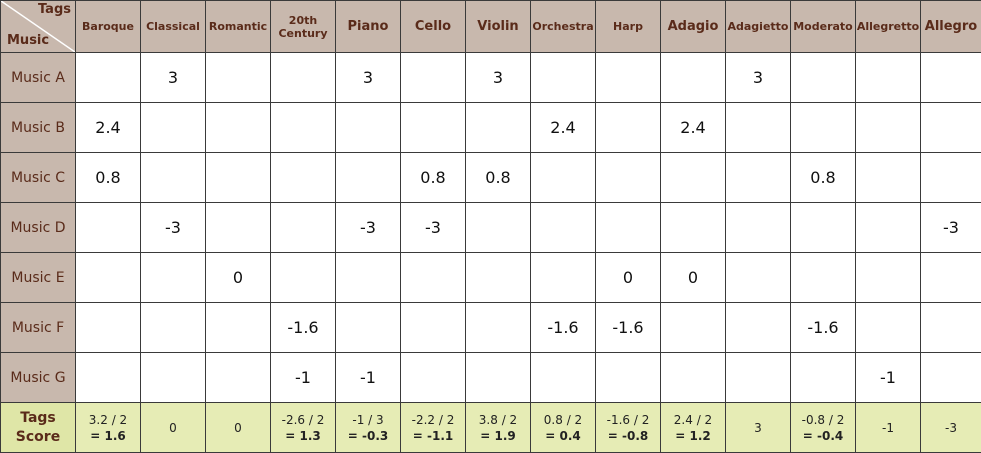 This screenshot has width=981, height=453. What do you see at coordinates (173, 27) in the screenshot?
I see `column-header: Classical` at bounding box center [173, 27].